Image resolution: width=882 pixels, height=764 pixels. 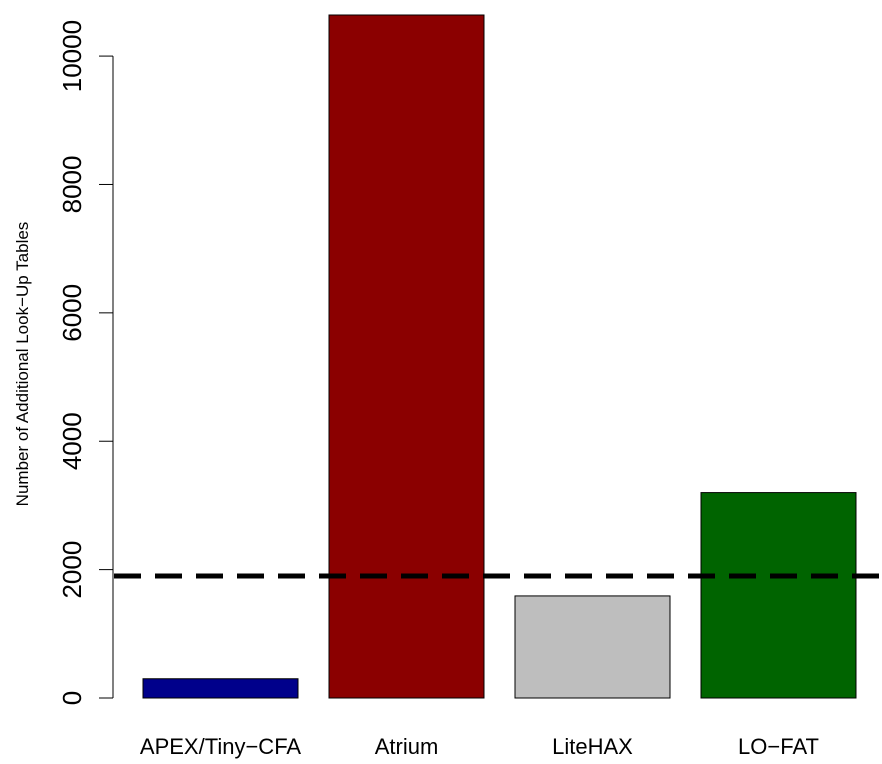 I want to click on x-axis-labels: APEX/Tiny−CFA Atrium LiteHAX LO−FAT, so click(x=479, y=746).